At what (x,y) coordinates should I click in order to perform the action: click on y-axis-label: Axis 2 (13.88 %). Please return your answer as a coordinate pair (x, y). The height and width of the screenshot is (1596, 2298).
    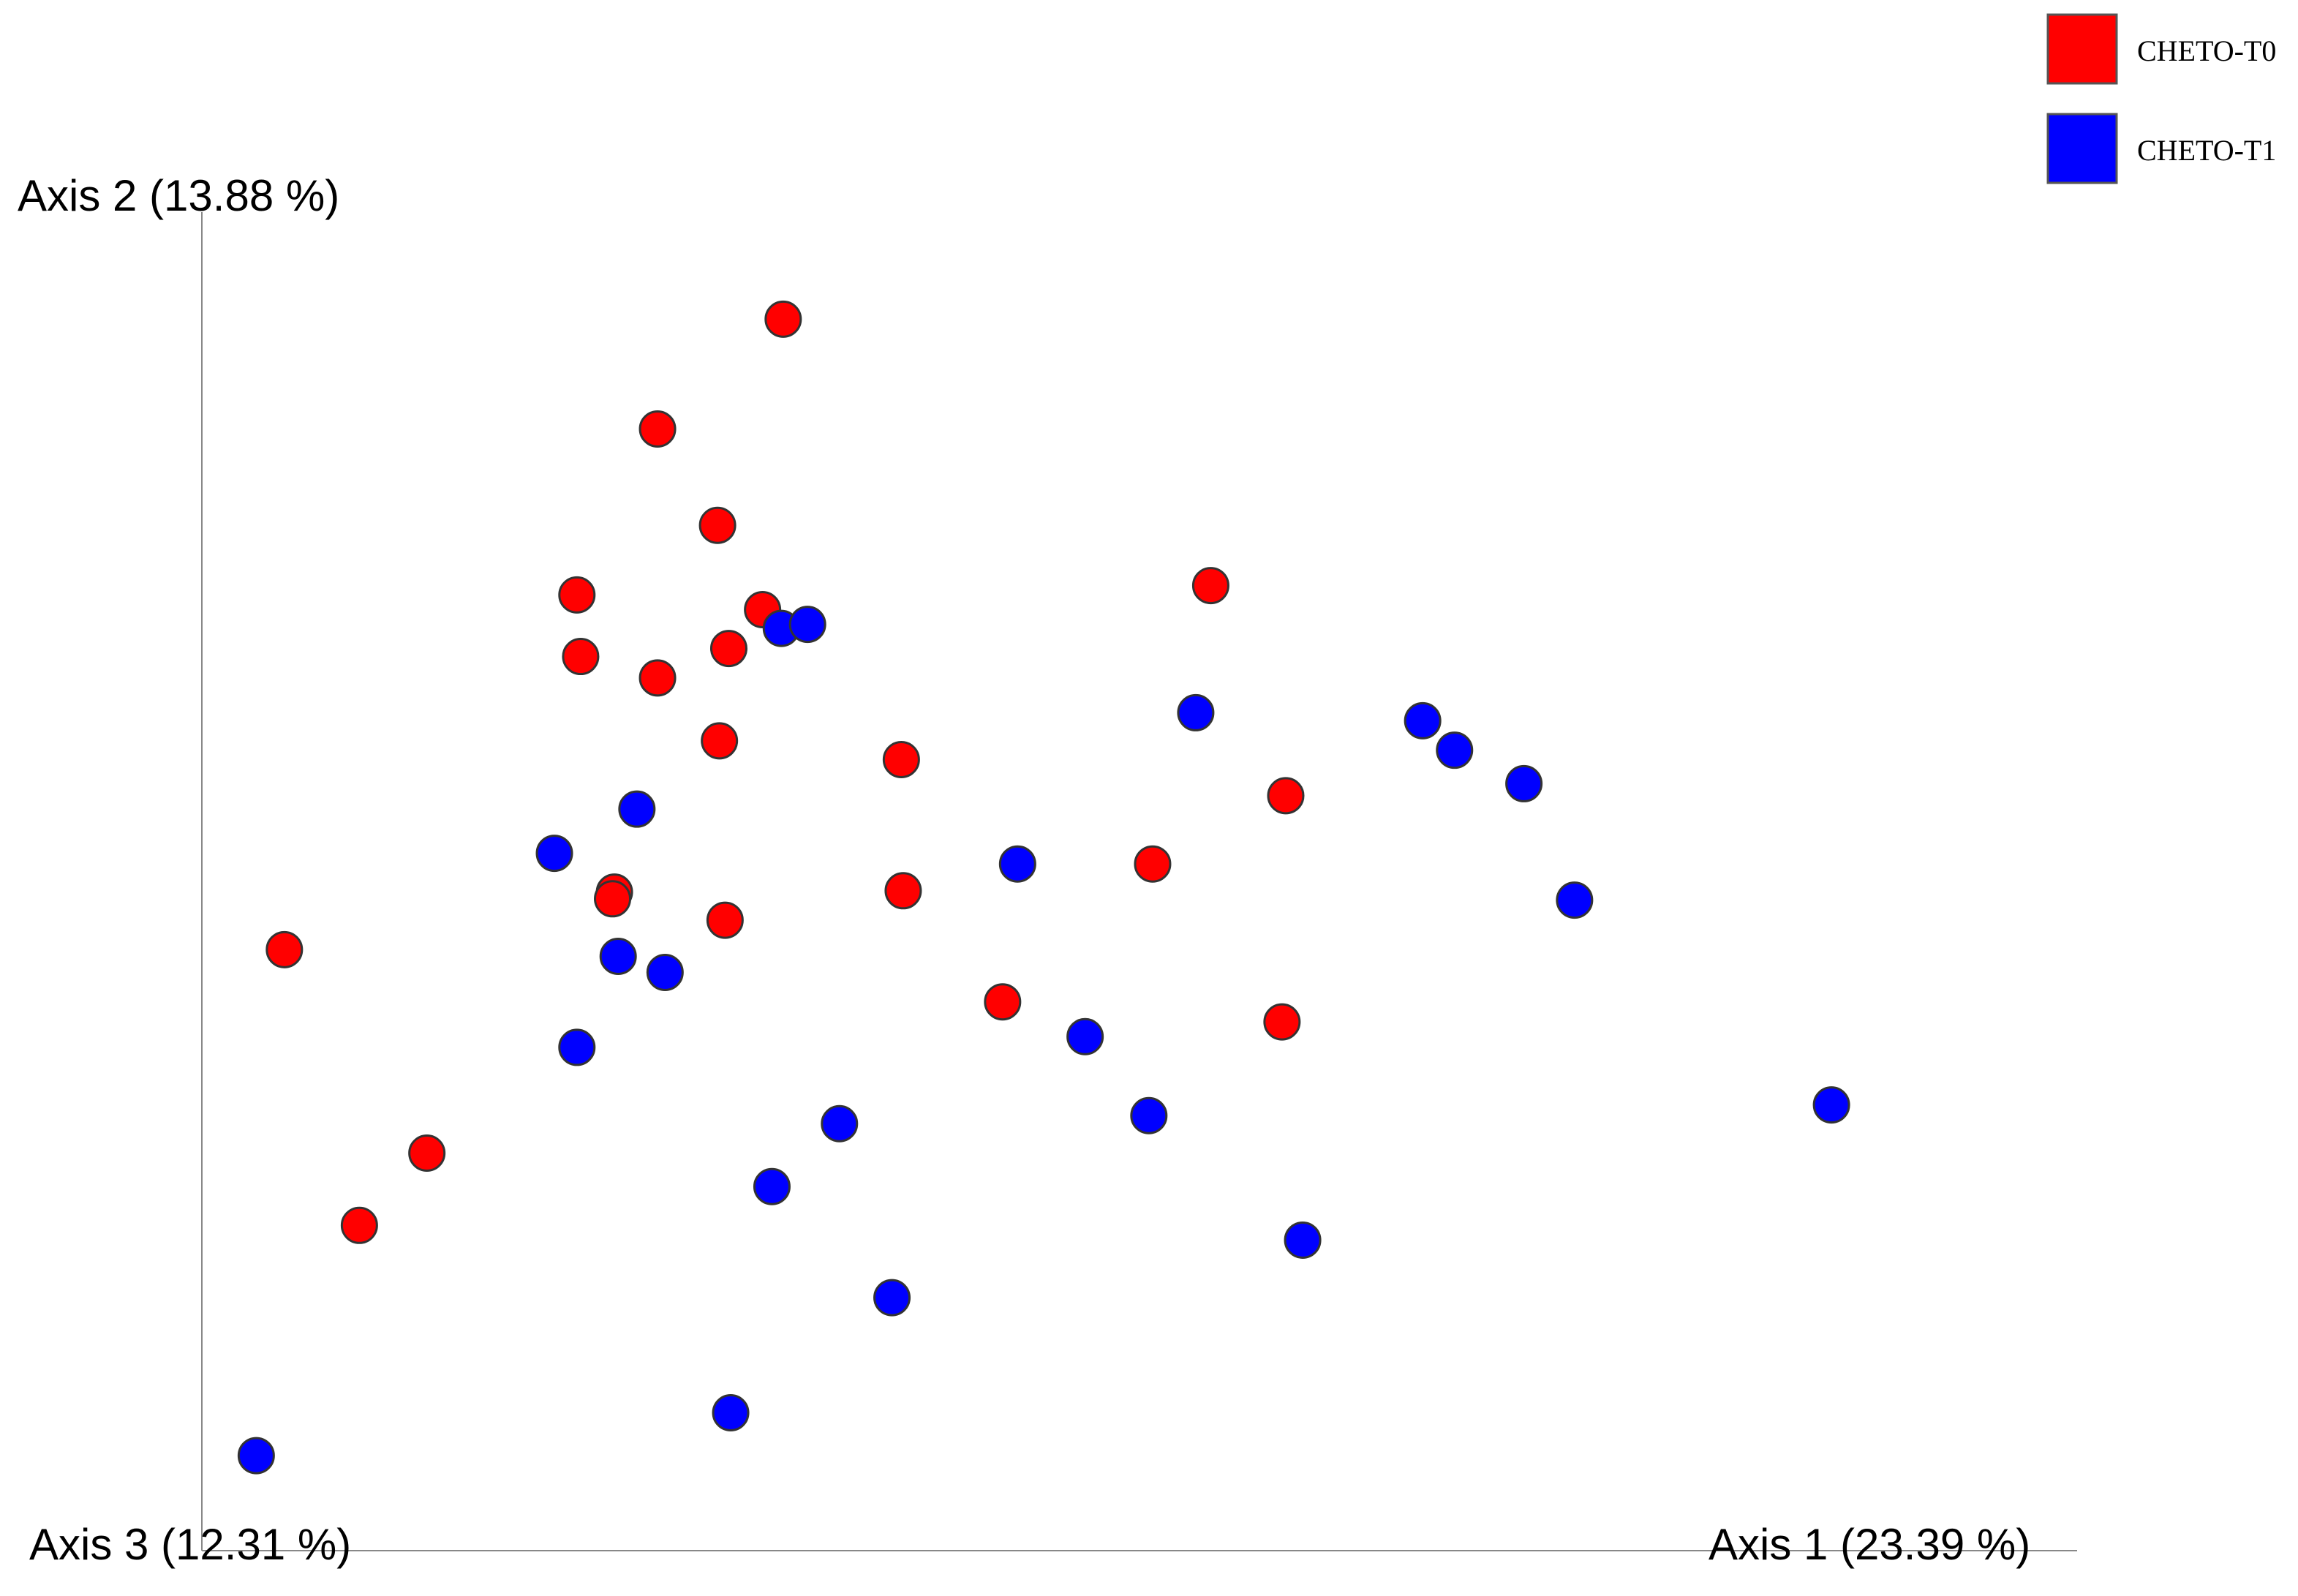
    Looking at the image, I should click on (178, 195).